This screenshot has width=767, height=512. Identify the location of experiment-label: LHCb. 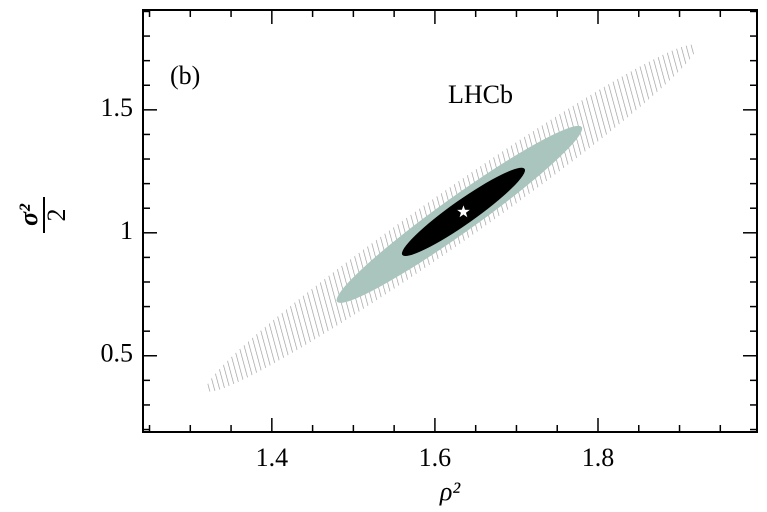
(480, 94).